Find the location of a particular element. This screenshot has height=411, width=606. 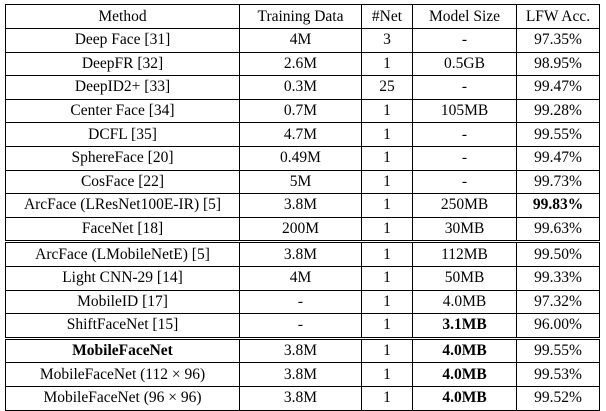

table-row: MobileFaceNet 3.8M 1 4.0MB 99.55% is located at coordinates (302, 350).